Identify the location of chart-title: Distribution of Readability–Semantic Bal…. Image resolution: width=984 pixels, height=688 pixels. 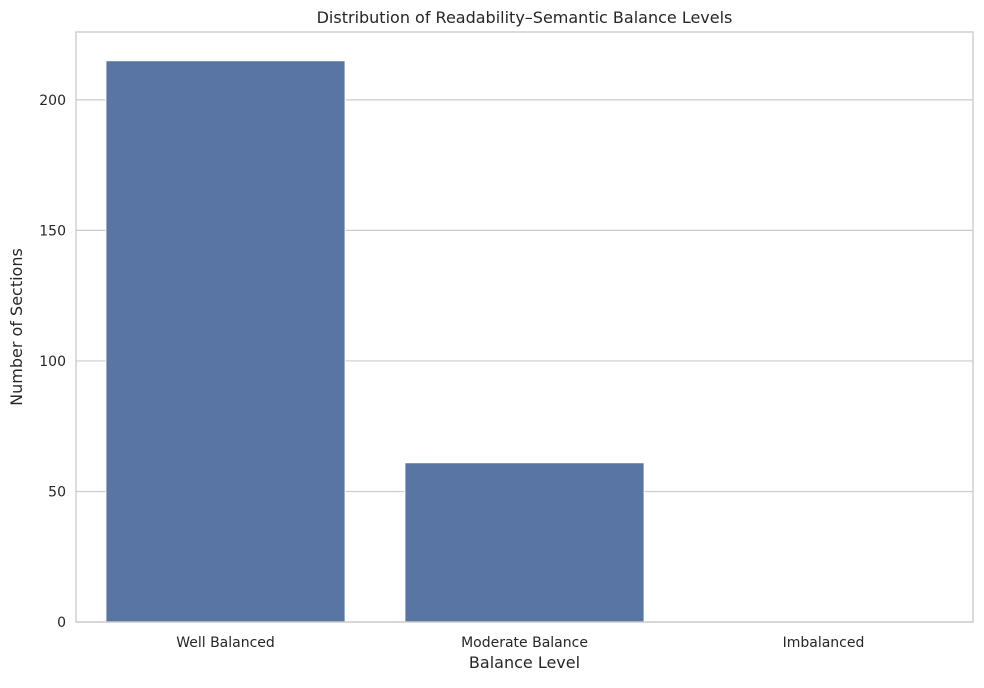
(525, 17).